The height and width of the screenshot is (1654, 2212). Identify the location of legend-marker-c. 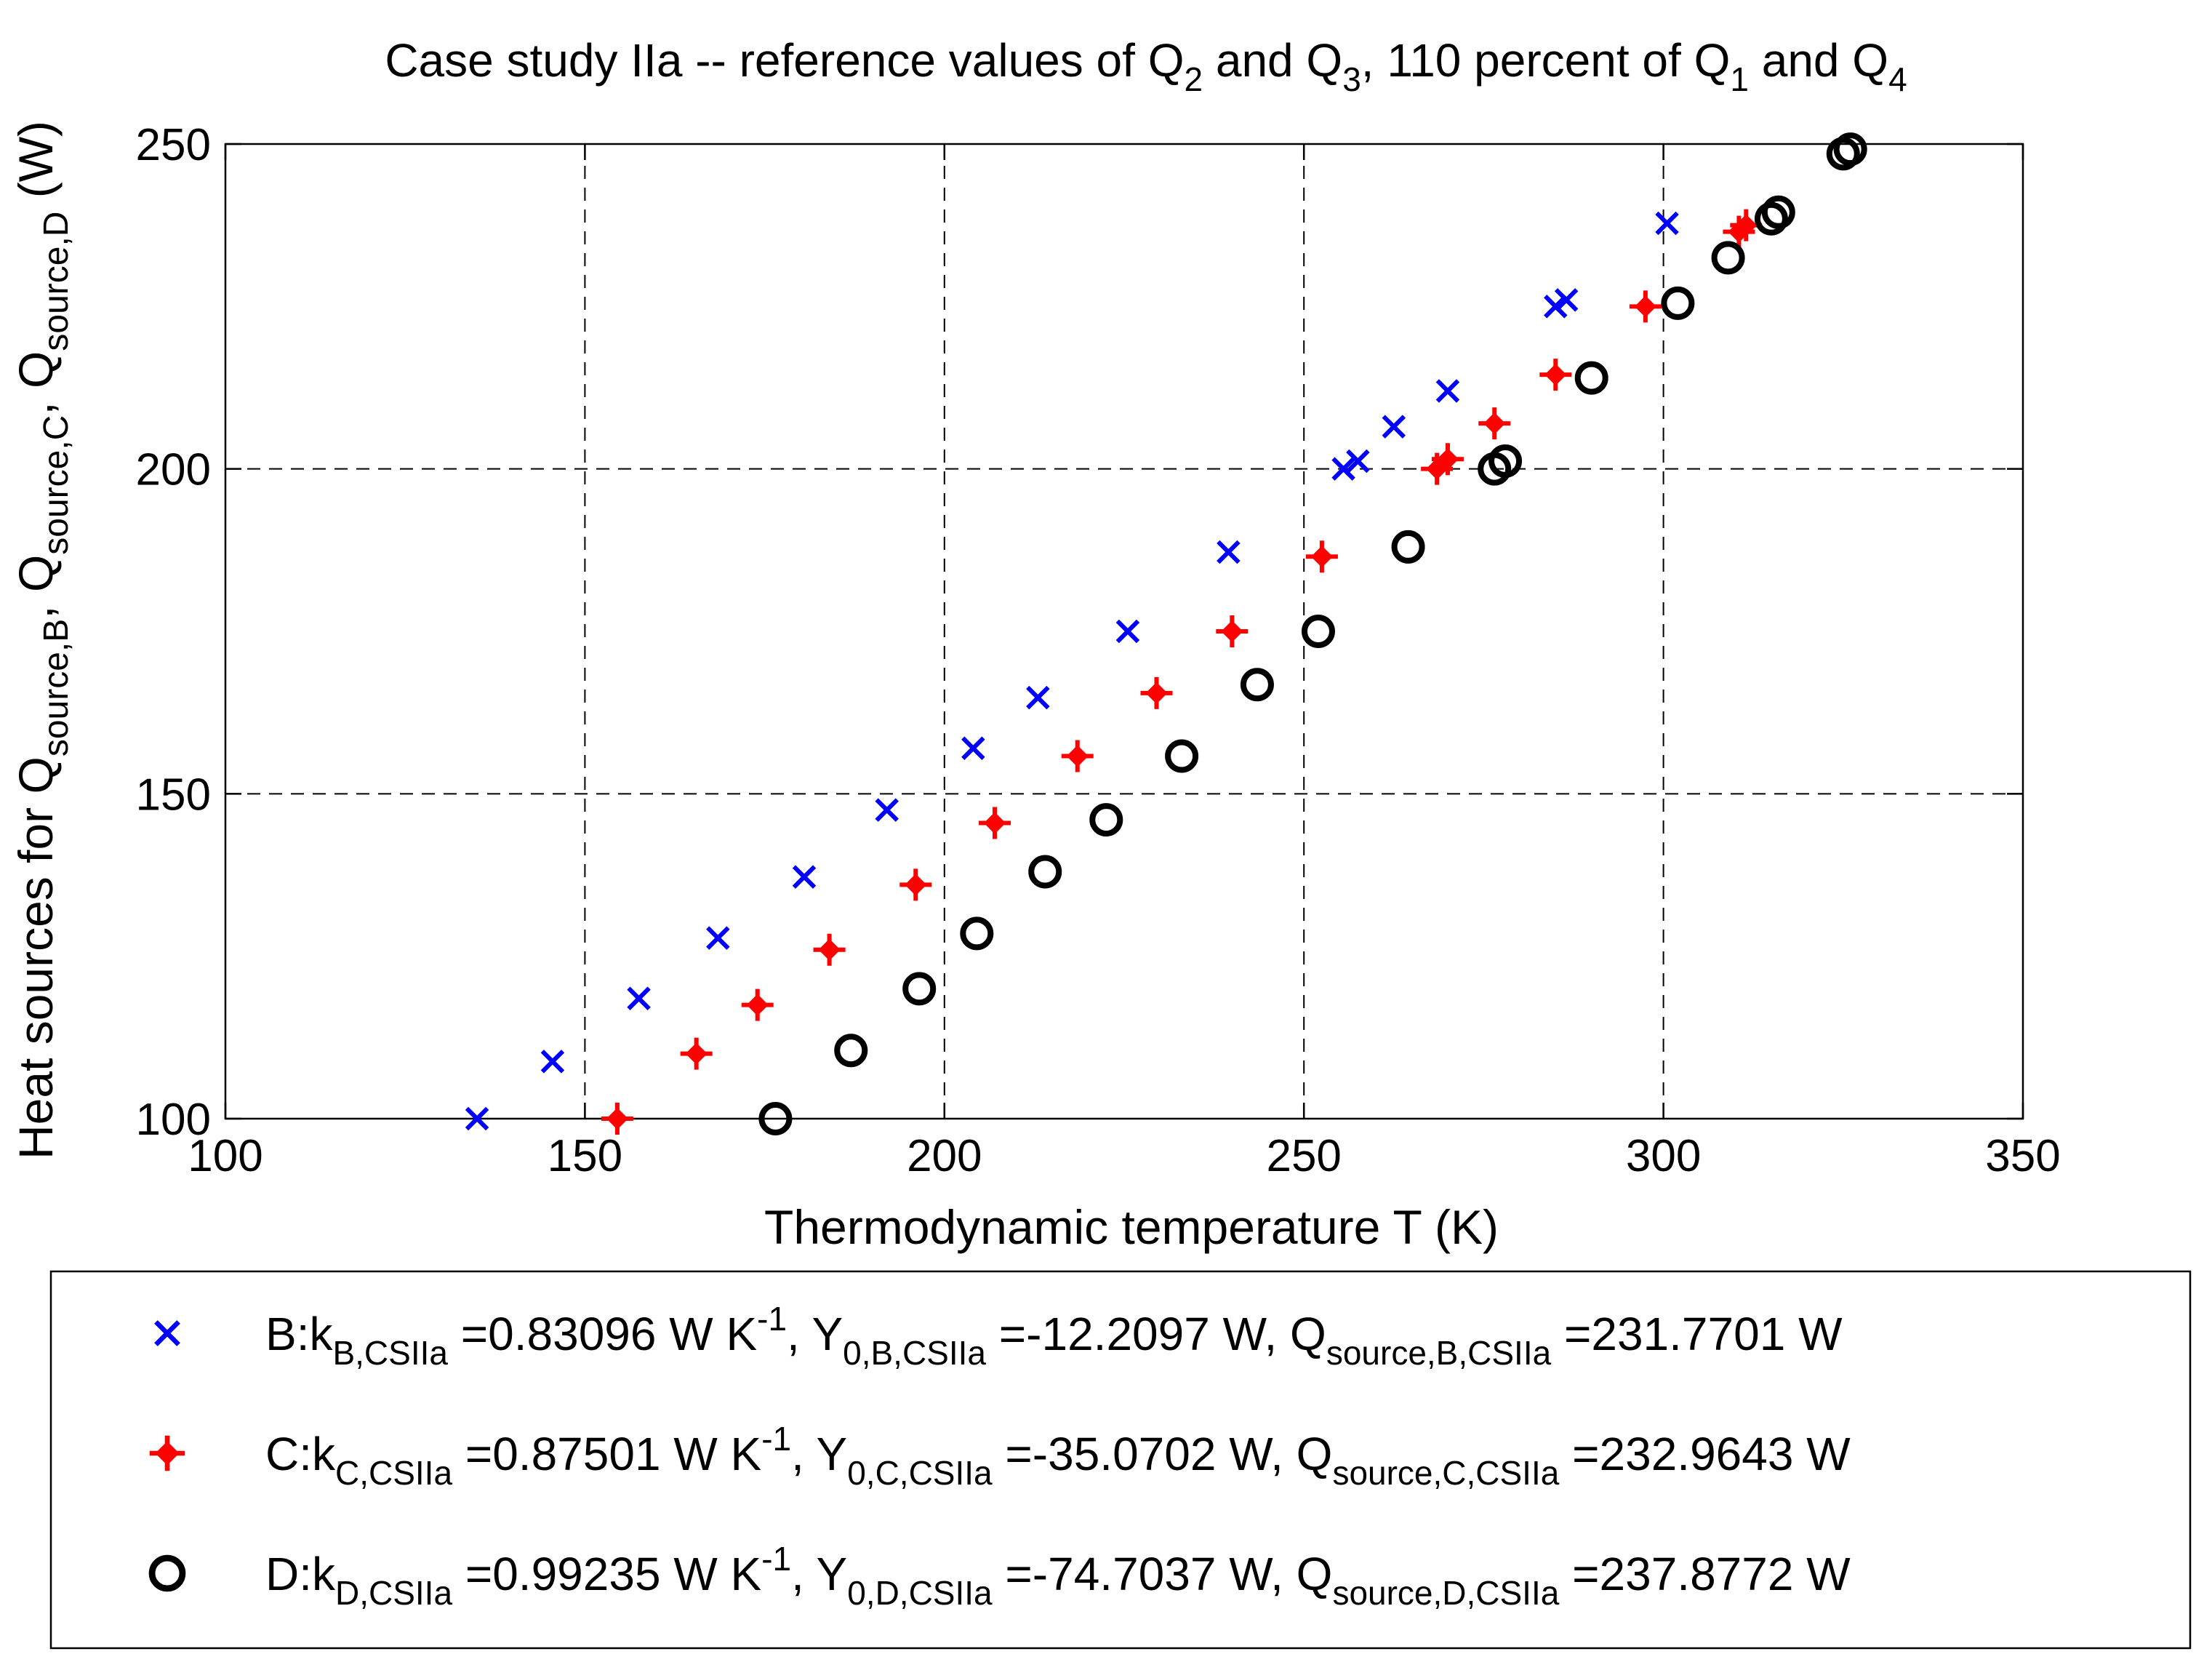
(167, 1453).